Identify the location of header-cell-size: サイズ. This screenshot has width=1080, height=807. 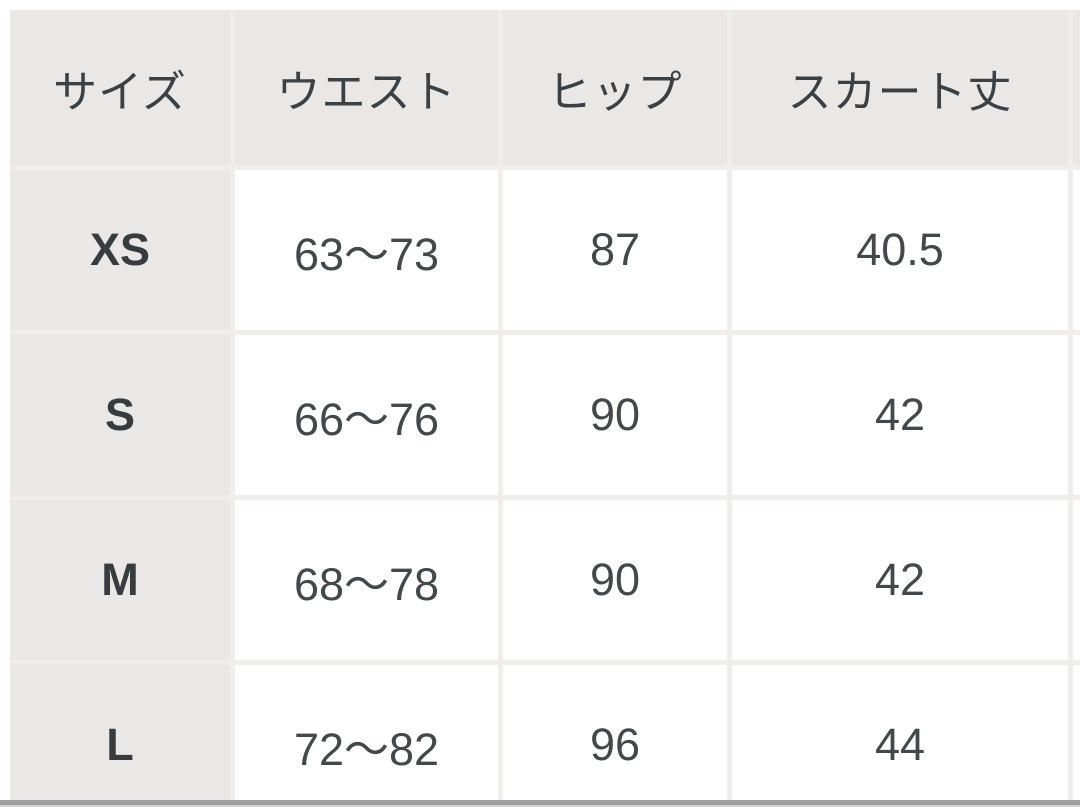
(120, 87).